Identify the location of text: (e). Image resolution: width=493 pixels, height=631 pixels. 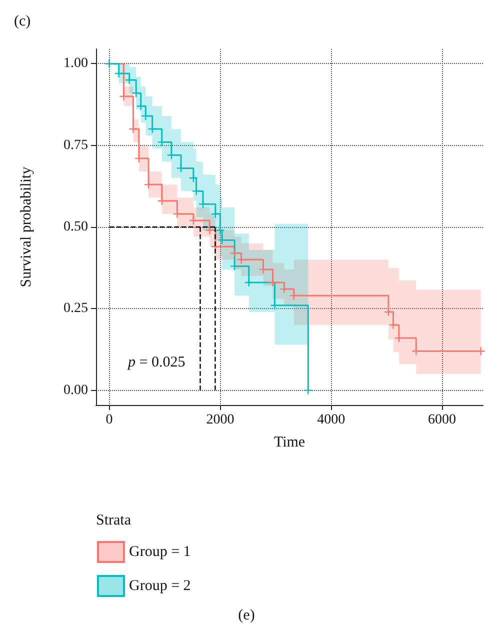
(246, 616).